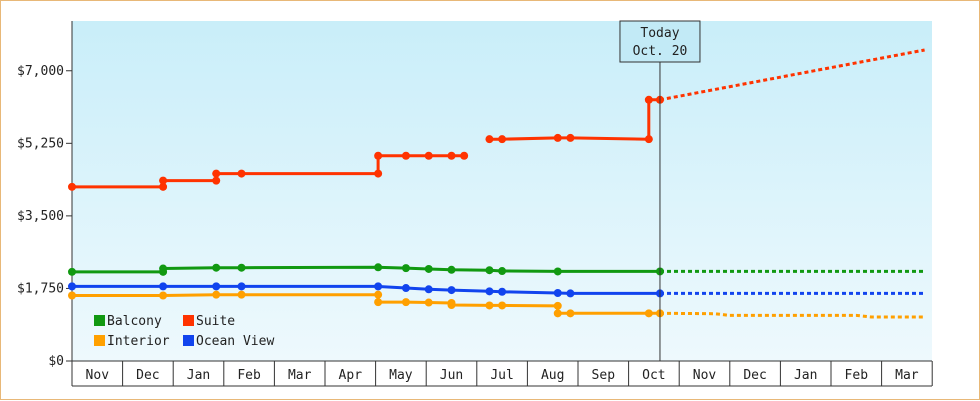  What do you see at coordinates (228, 341) in the screenshot?
I see `legend-item-ocean-view: Ocean View` at bounding box center [228, 341].